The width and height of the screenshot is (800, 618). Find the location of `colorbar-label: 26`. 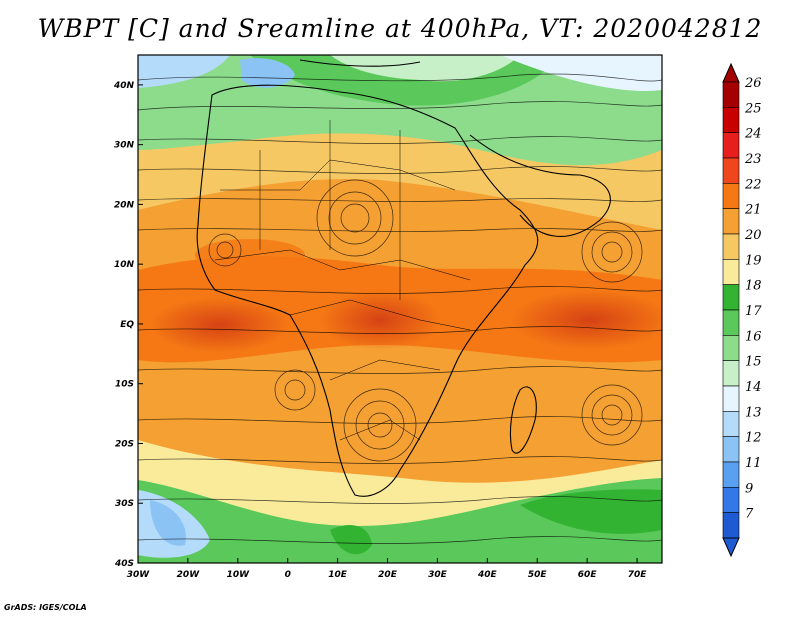

colorbar-label: 26 is located at coordinates (753, 83).